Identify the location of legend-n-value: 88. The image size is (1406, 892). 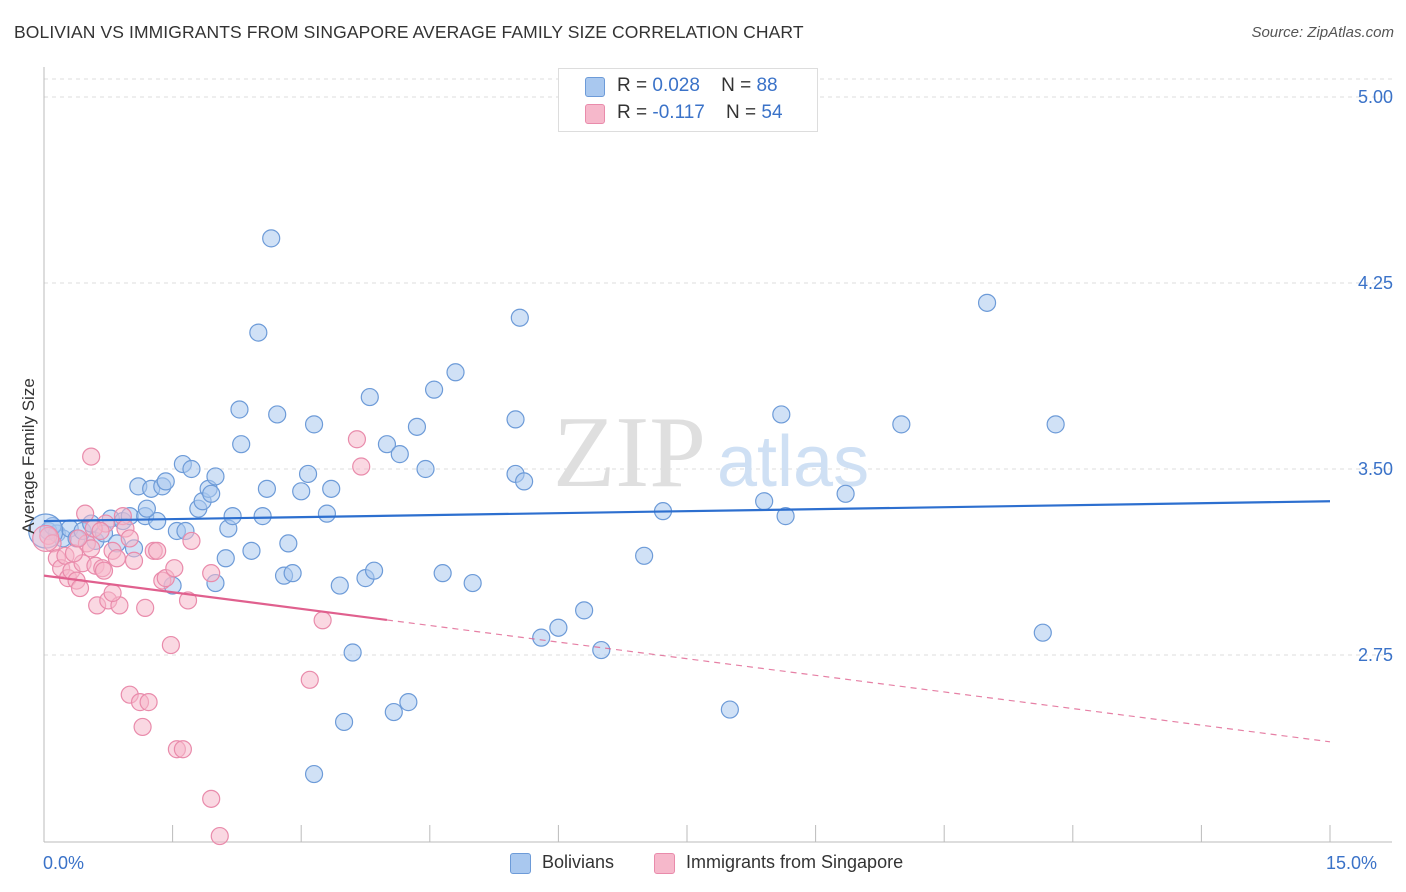
(767, 85).